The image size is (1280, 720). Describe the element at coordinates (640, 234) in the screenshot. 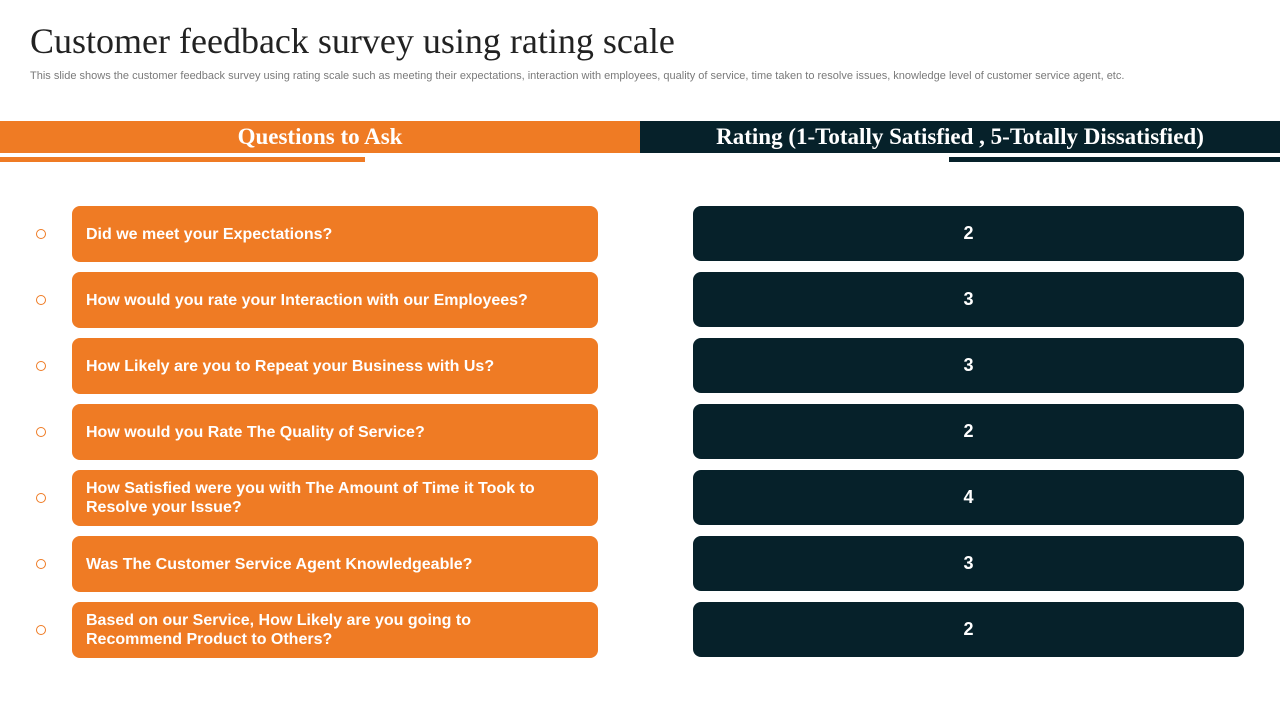

I see `survey-row: Did we meet your Expectations? 2` at that location.